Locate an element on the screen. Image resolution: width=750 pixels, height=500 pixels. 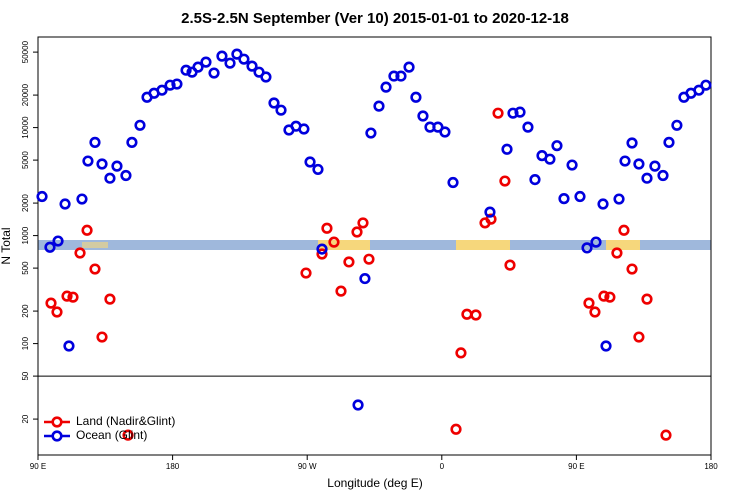
y-tick-label: 5000 is located at coordinates (25, 160).